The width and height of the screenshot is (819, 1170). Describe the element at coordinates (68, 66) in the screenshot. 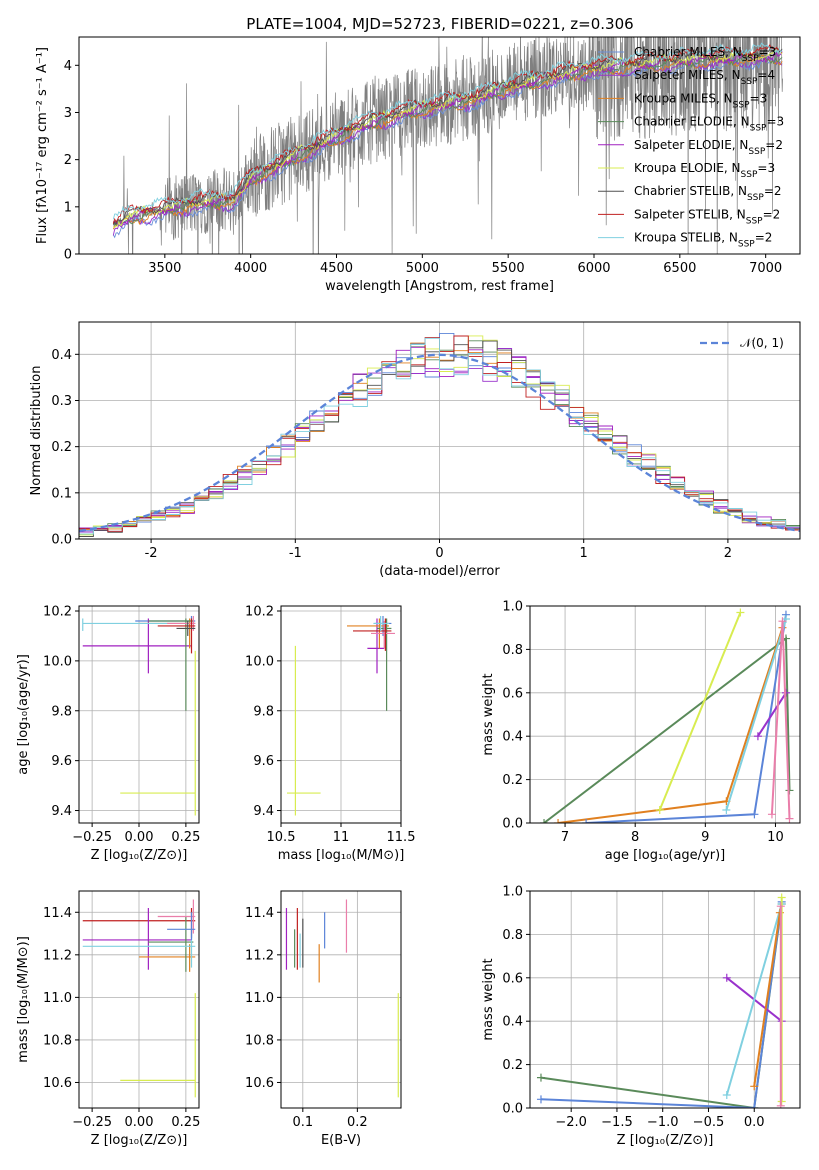

I see `y-tick-label: 4` at that location.